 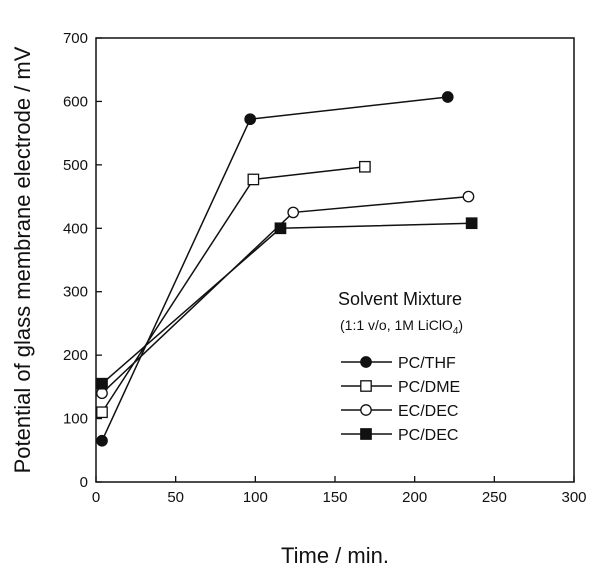 I want to click on legend-label: PC/DME, so click(x=429, y=387).